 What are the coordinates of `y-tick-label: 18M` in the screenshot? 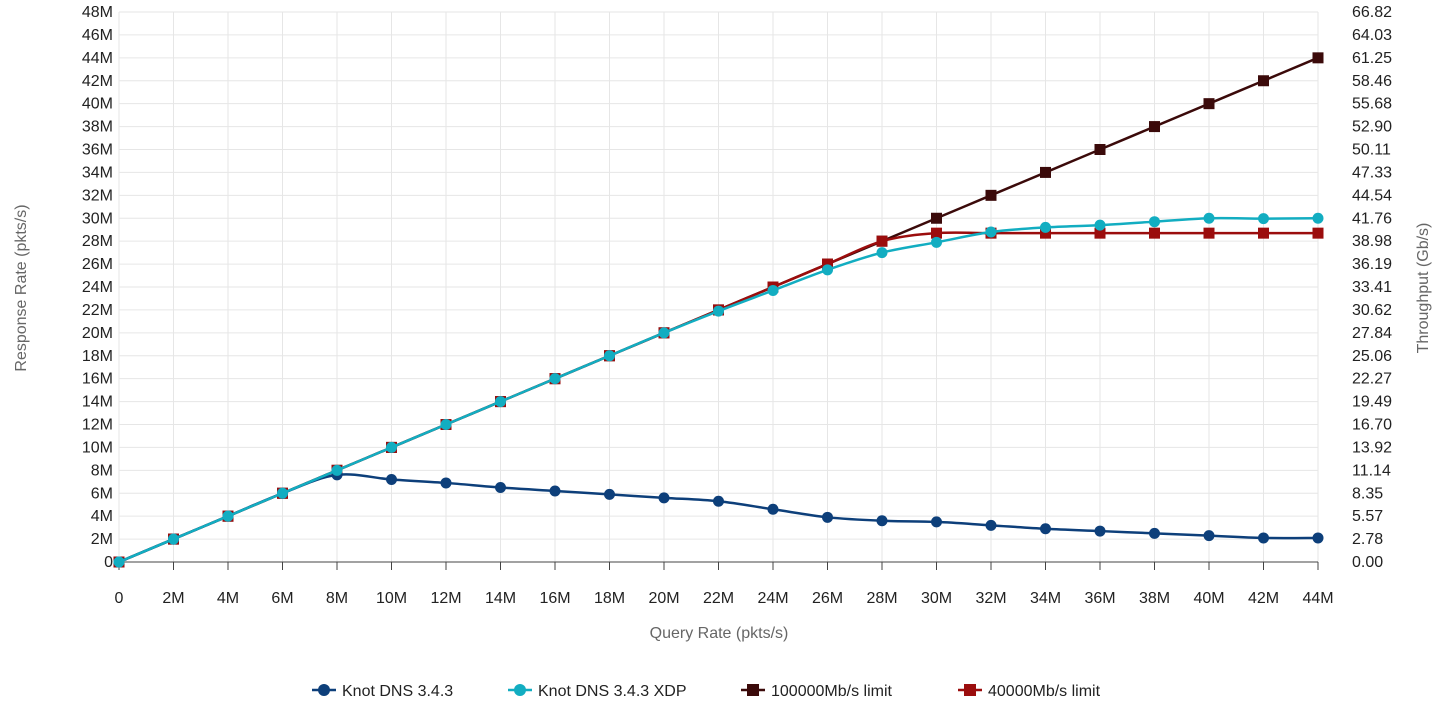 It's located at (97, 356).